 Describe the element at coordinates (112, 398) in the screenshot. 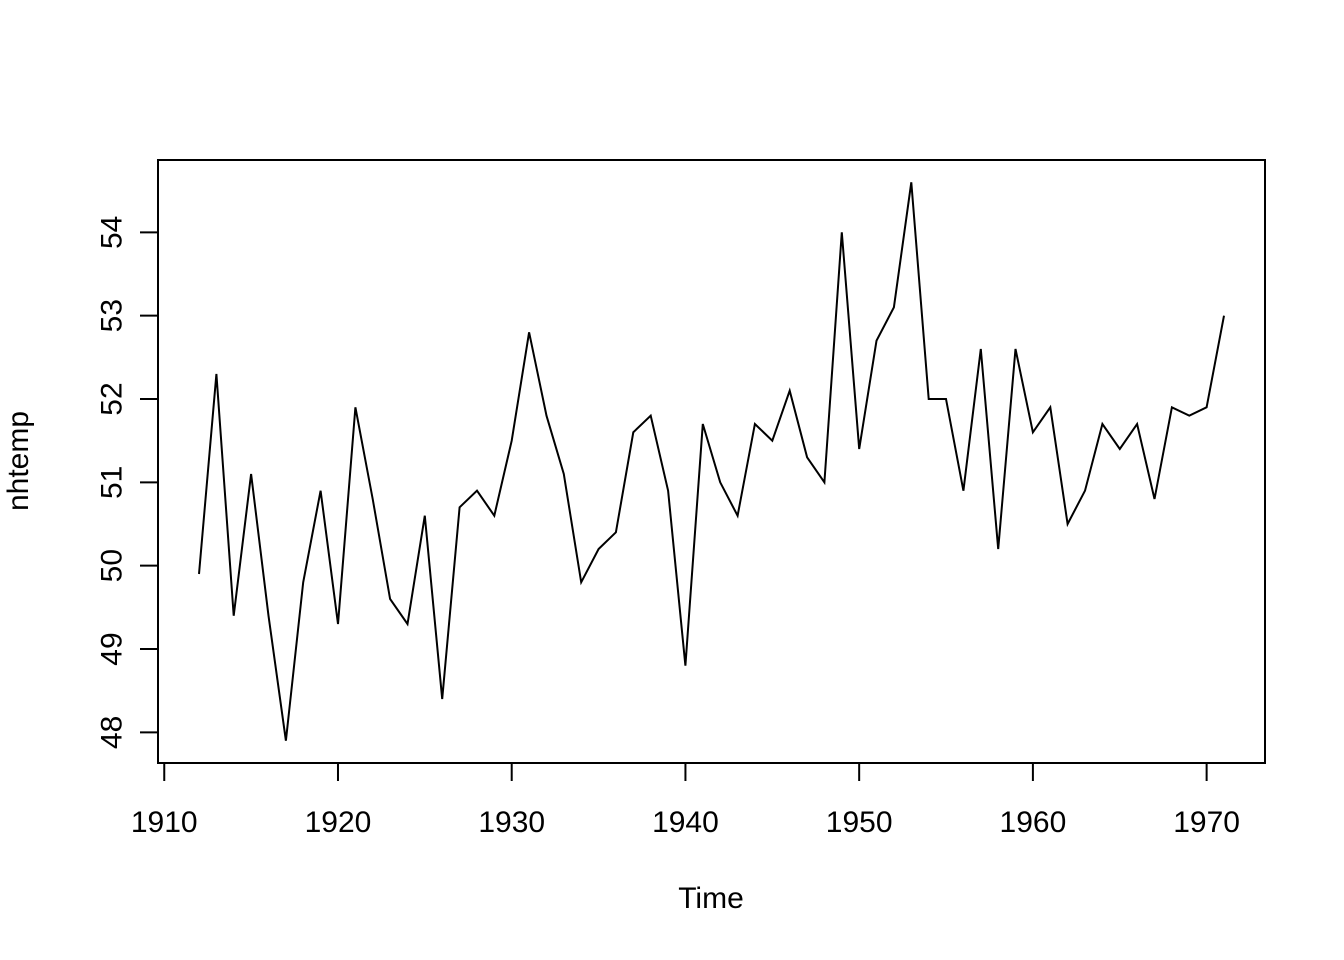

I see `y-tick-label: 52` at that location.